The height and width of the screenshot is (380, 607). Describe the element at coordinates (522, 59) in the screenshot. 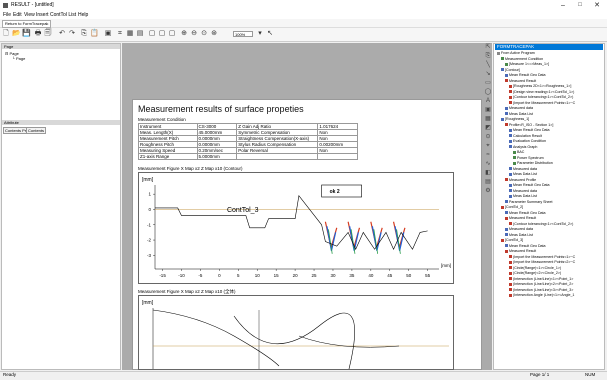

I see `program-tree-node: Measurement Condition` at that location.